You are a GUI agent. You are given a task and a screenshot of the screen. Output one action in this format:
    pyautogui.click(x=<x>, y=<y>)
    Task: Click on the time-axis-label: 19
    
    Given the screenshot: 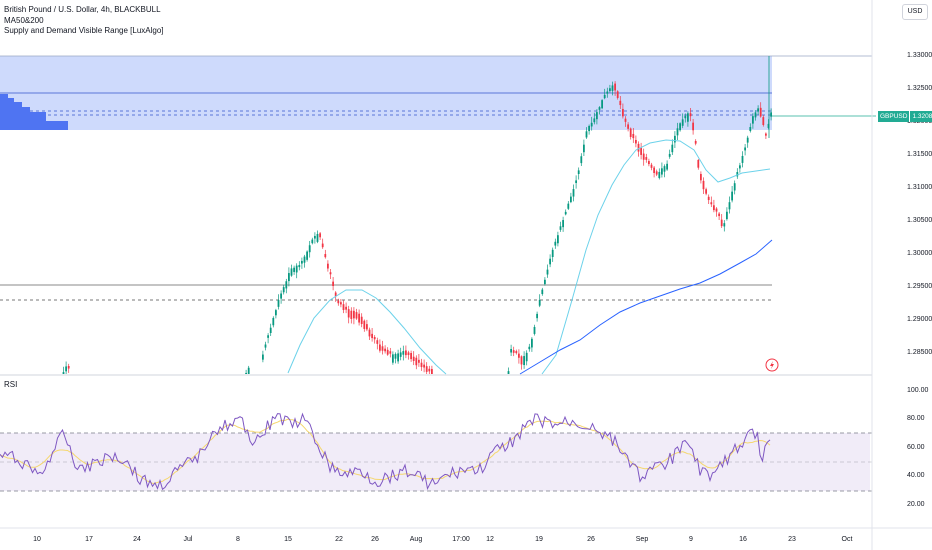 What is the action you would take?
    pyautogui.click(x=539, y=539)
    